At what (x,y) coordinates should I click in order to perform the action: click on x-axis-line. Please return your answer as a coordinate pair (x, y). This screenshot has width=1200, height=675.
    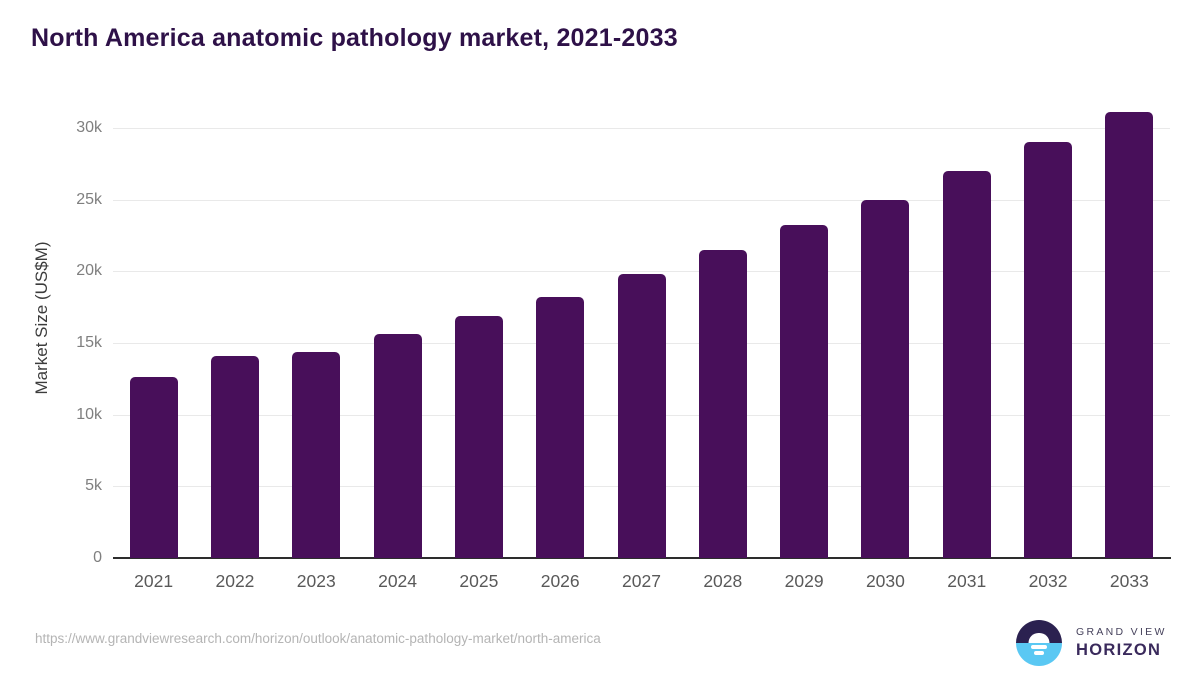
    Looking at the image, I should click on (642, 558).